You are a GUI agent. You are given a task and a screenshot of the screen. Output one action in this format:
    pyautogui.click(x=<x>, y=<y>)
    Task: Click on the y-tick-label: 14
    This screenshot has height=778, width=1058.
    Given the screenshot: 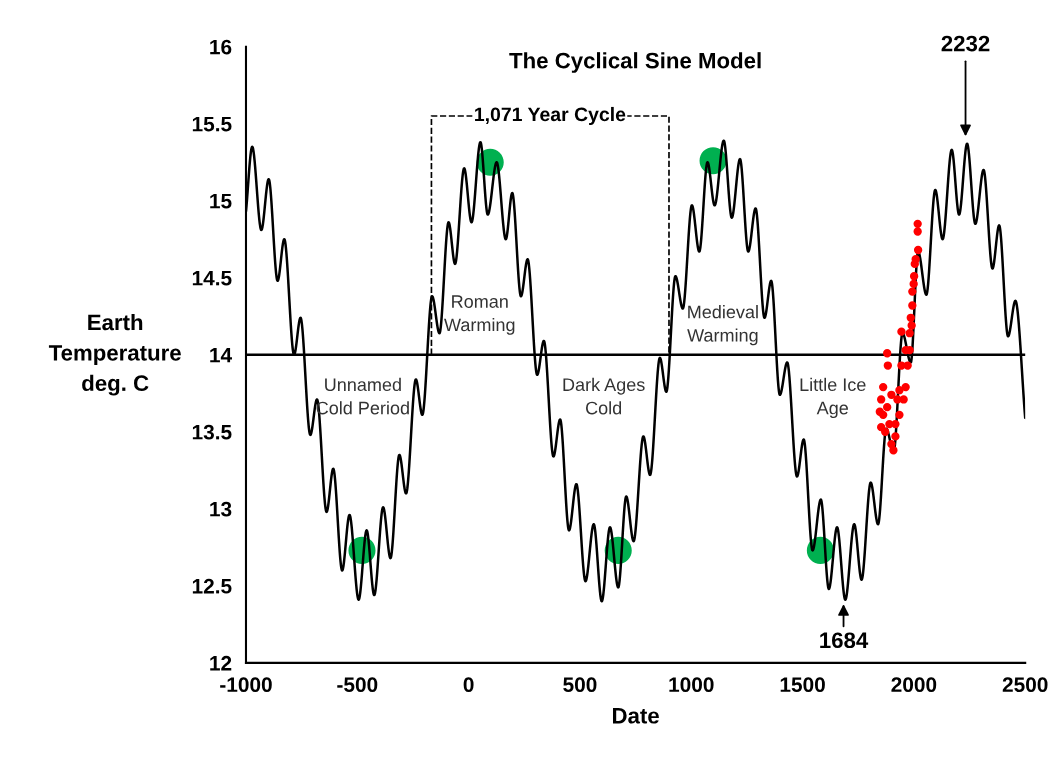 What is the action you would take?
    pyautogui.click(x=221, y=355)
    